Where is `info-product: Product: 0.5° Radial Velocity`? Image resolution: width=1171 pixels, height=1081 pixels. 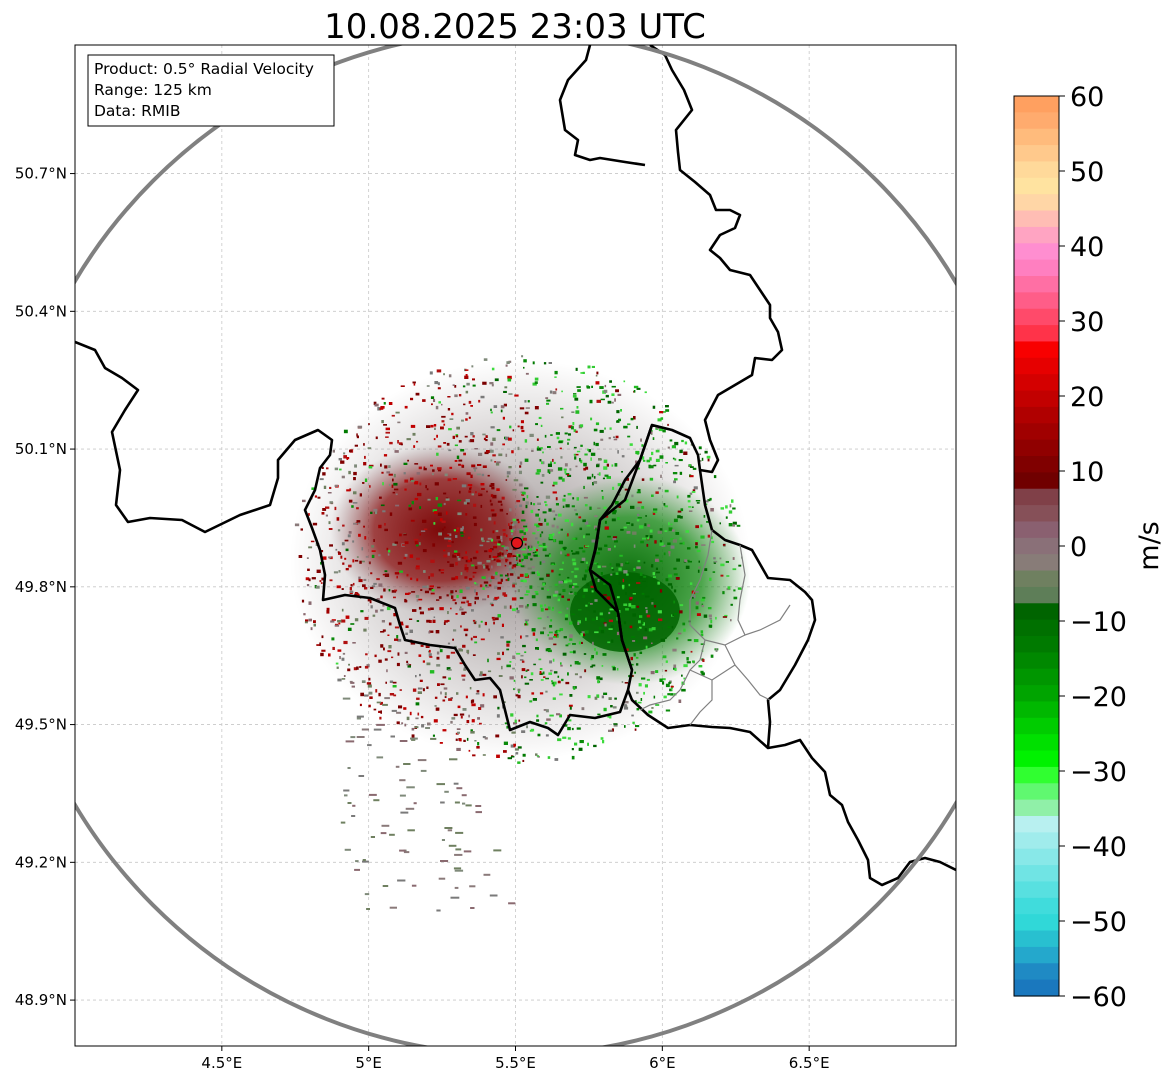
info-product: Product: 0.5° Radial Velocity is located at coordinates (204, 69).